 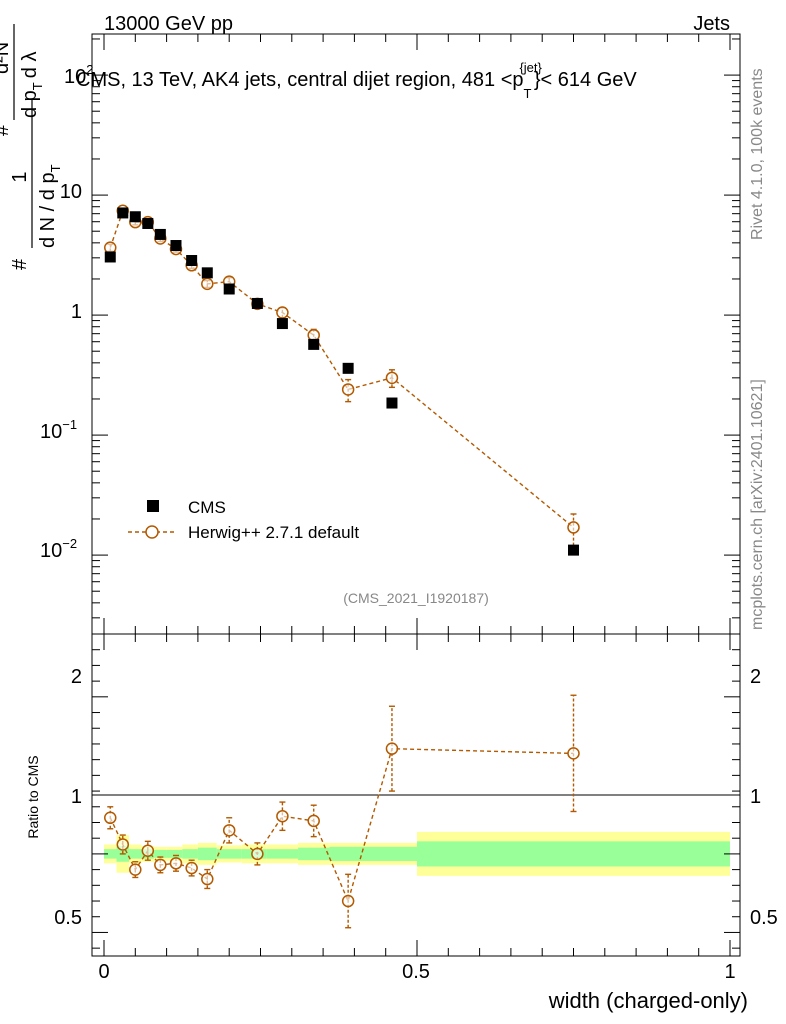 I want to click on xtick-label-0: 0, so click(x=103, y=972).